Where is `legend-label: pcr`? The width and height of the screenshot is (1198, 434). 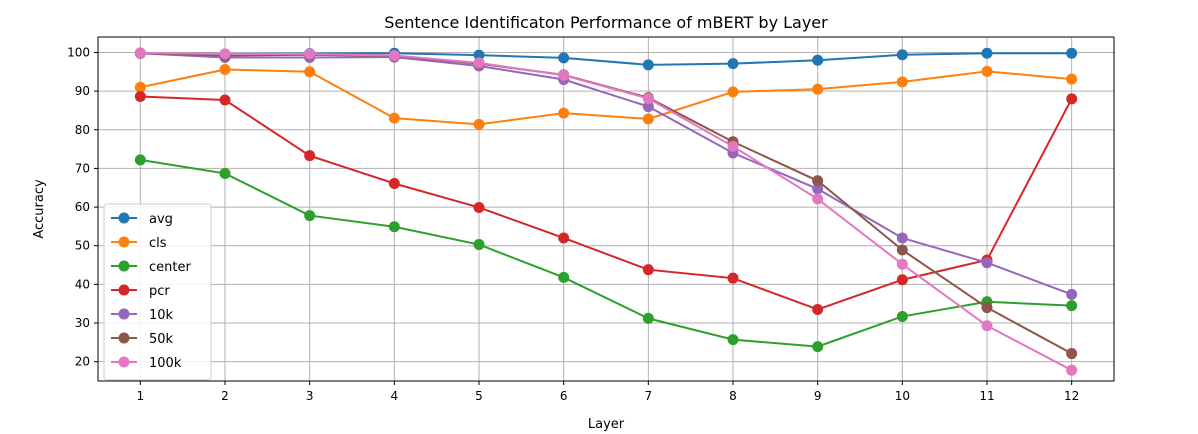 legend-label: pcr is located at coordinates (159, 291).